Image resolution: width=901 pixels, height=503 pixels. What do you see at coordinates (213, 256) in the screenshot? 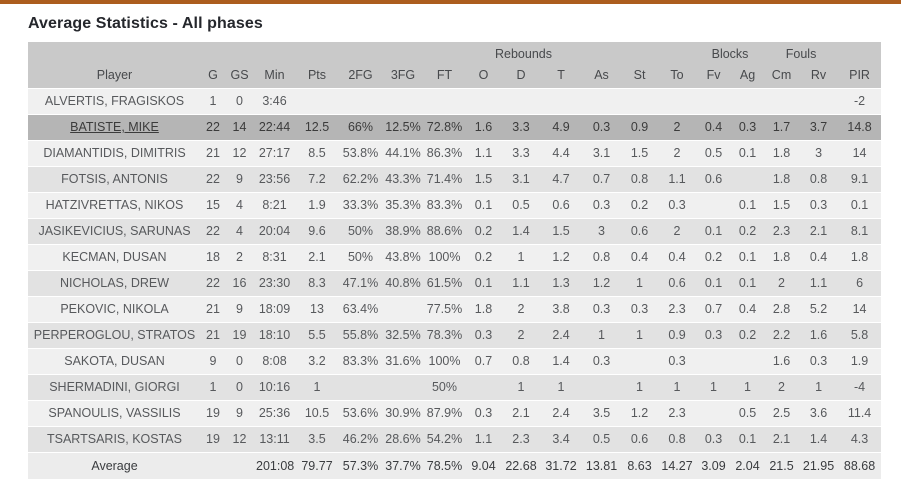
I see `stat-cell-g: 18` at bounding box center [213, 256].